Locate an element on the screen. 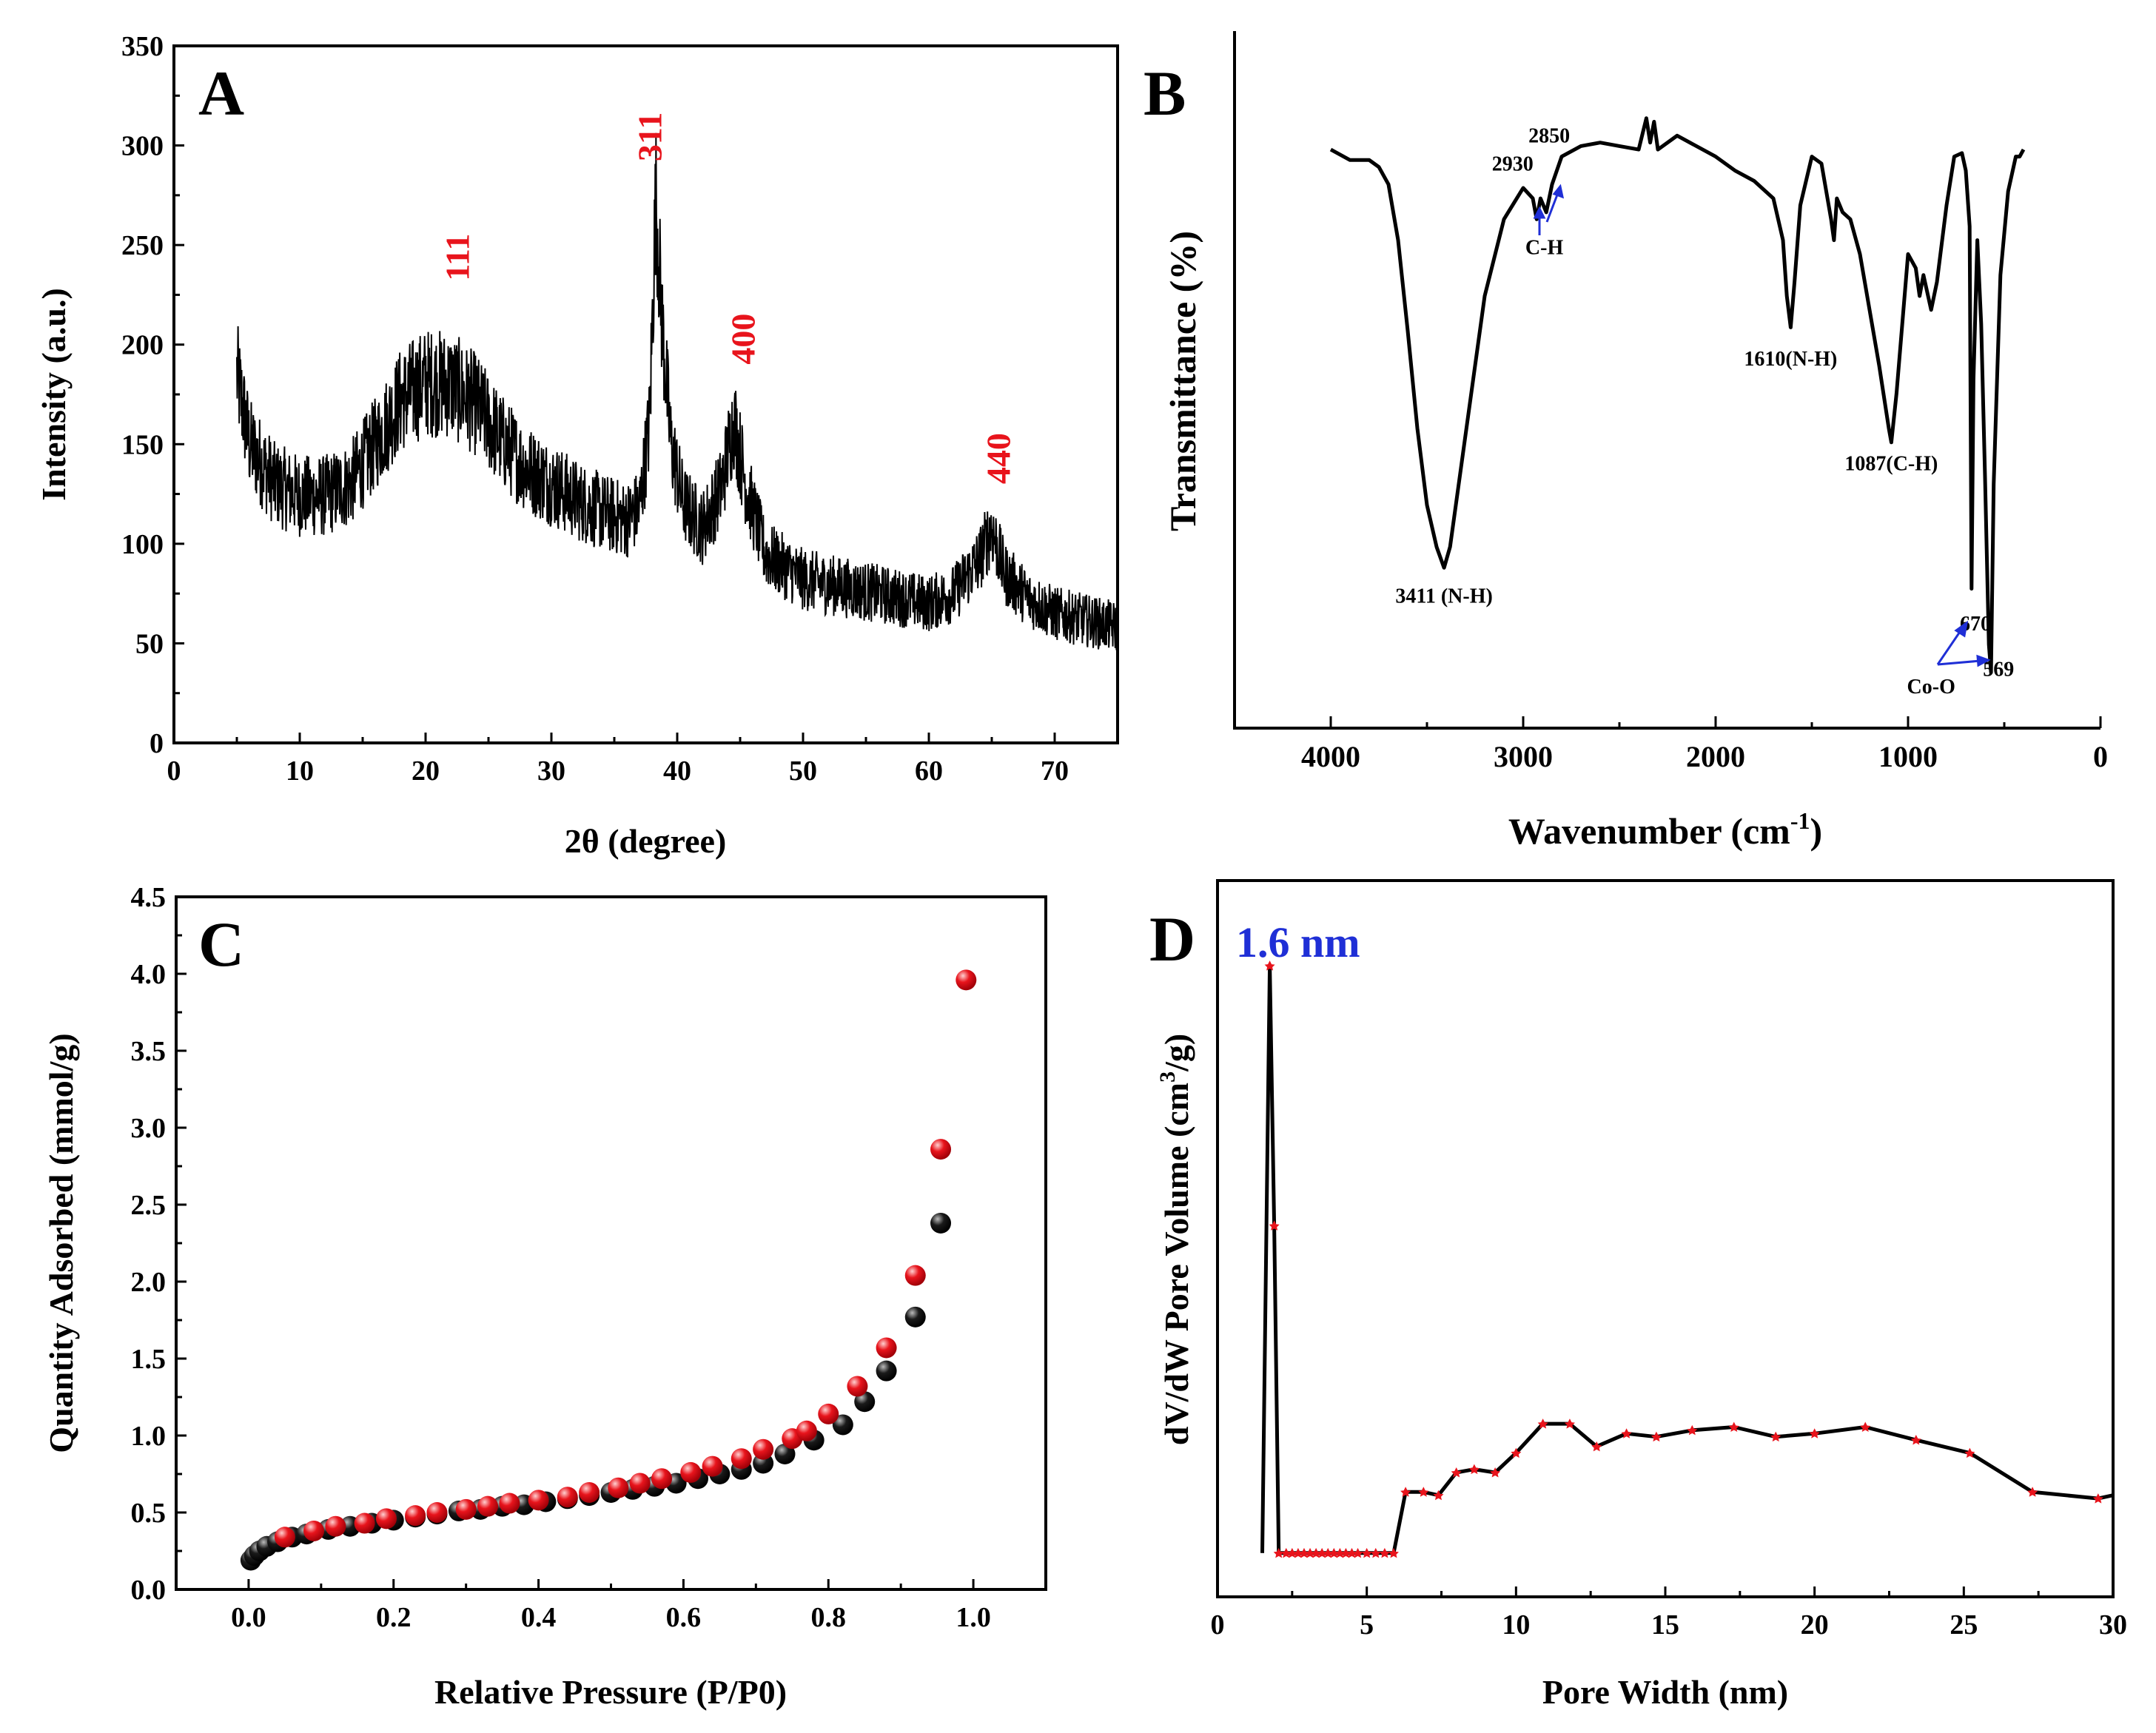  panel-a-peak-label-111: 111 is located at coordinates (458, 257).